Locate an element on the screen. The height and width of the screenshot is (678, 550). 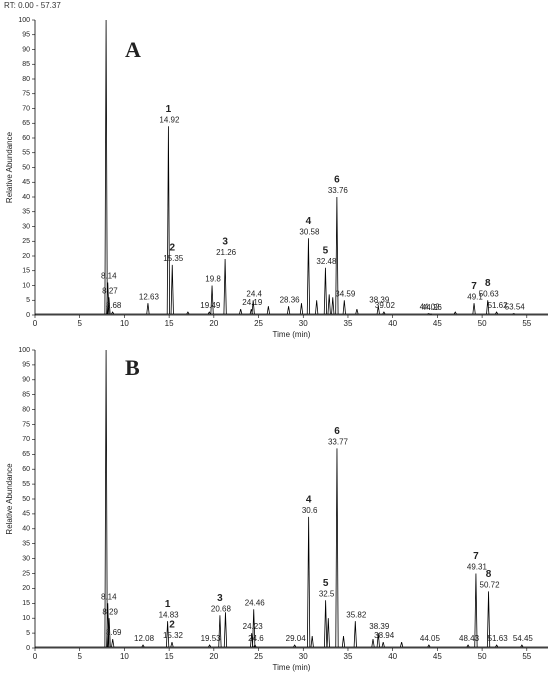
peak-rt-label: 24.46 is located at coordinates (255, 602).